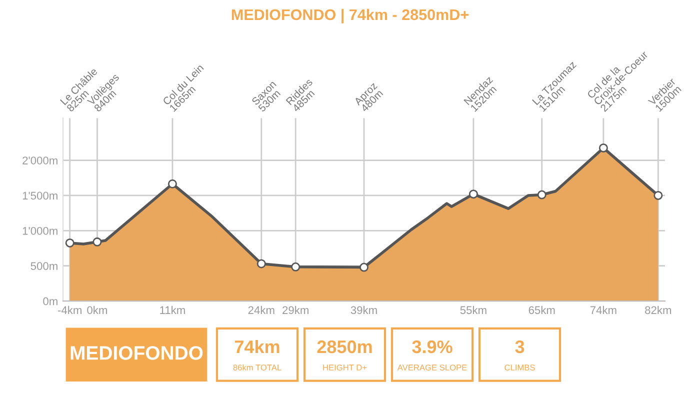 This screenshot has width=700, height=403. Describe the element at coordinates (50, 301) in the screenshot. I see `y-tick-label: 0m` at that location.